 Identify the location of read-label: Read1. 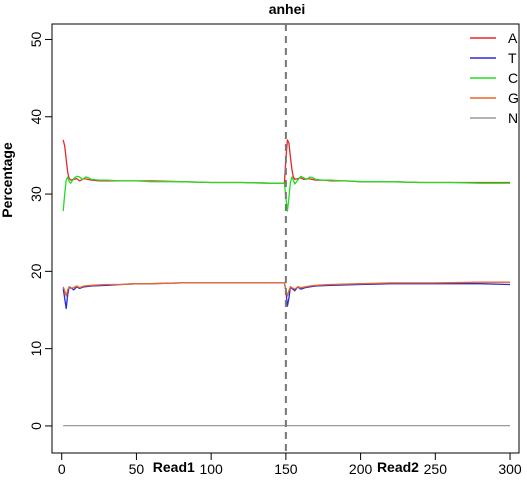
(174, 467).